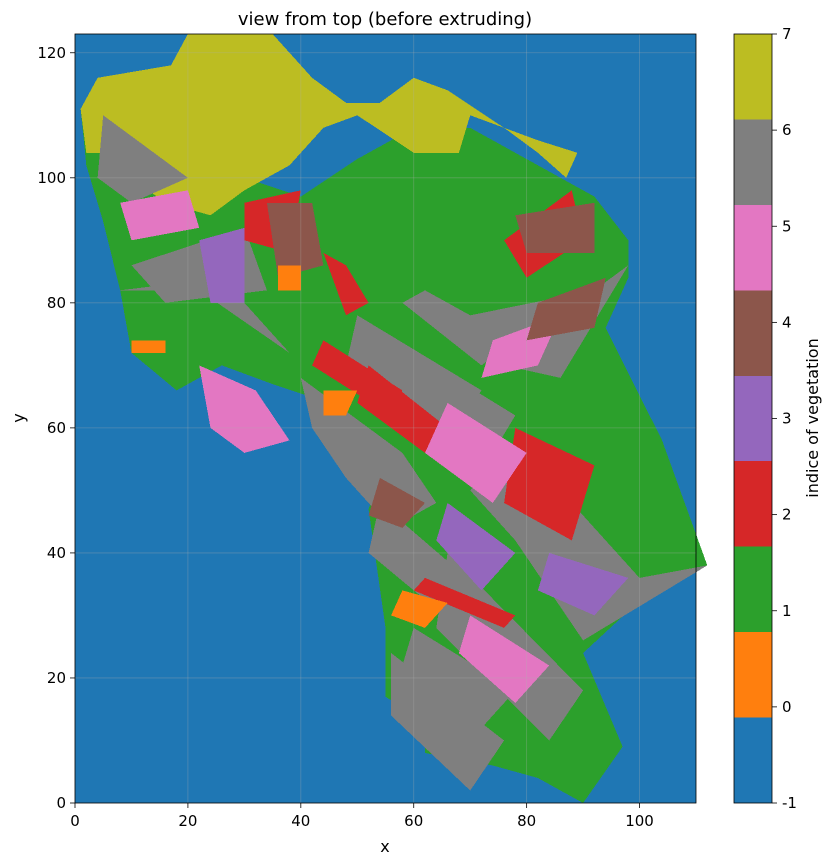 This screenshot has height=864, width=832. What do you see at coordinates (187, 821) in the screenshot?
I see `x-tick-label: 20` at bounding box center [187, 821].